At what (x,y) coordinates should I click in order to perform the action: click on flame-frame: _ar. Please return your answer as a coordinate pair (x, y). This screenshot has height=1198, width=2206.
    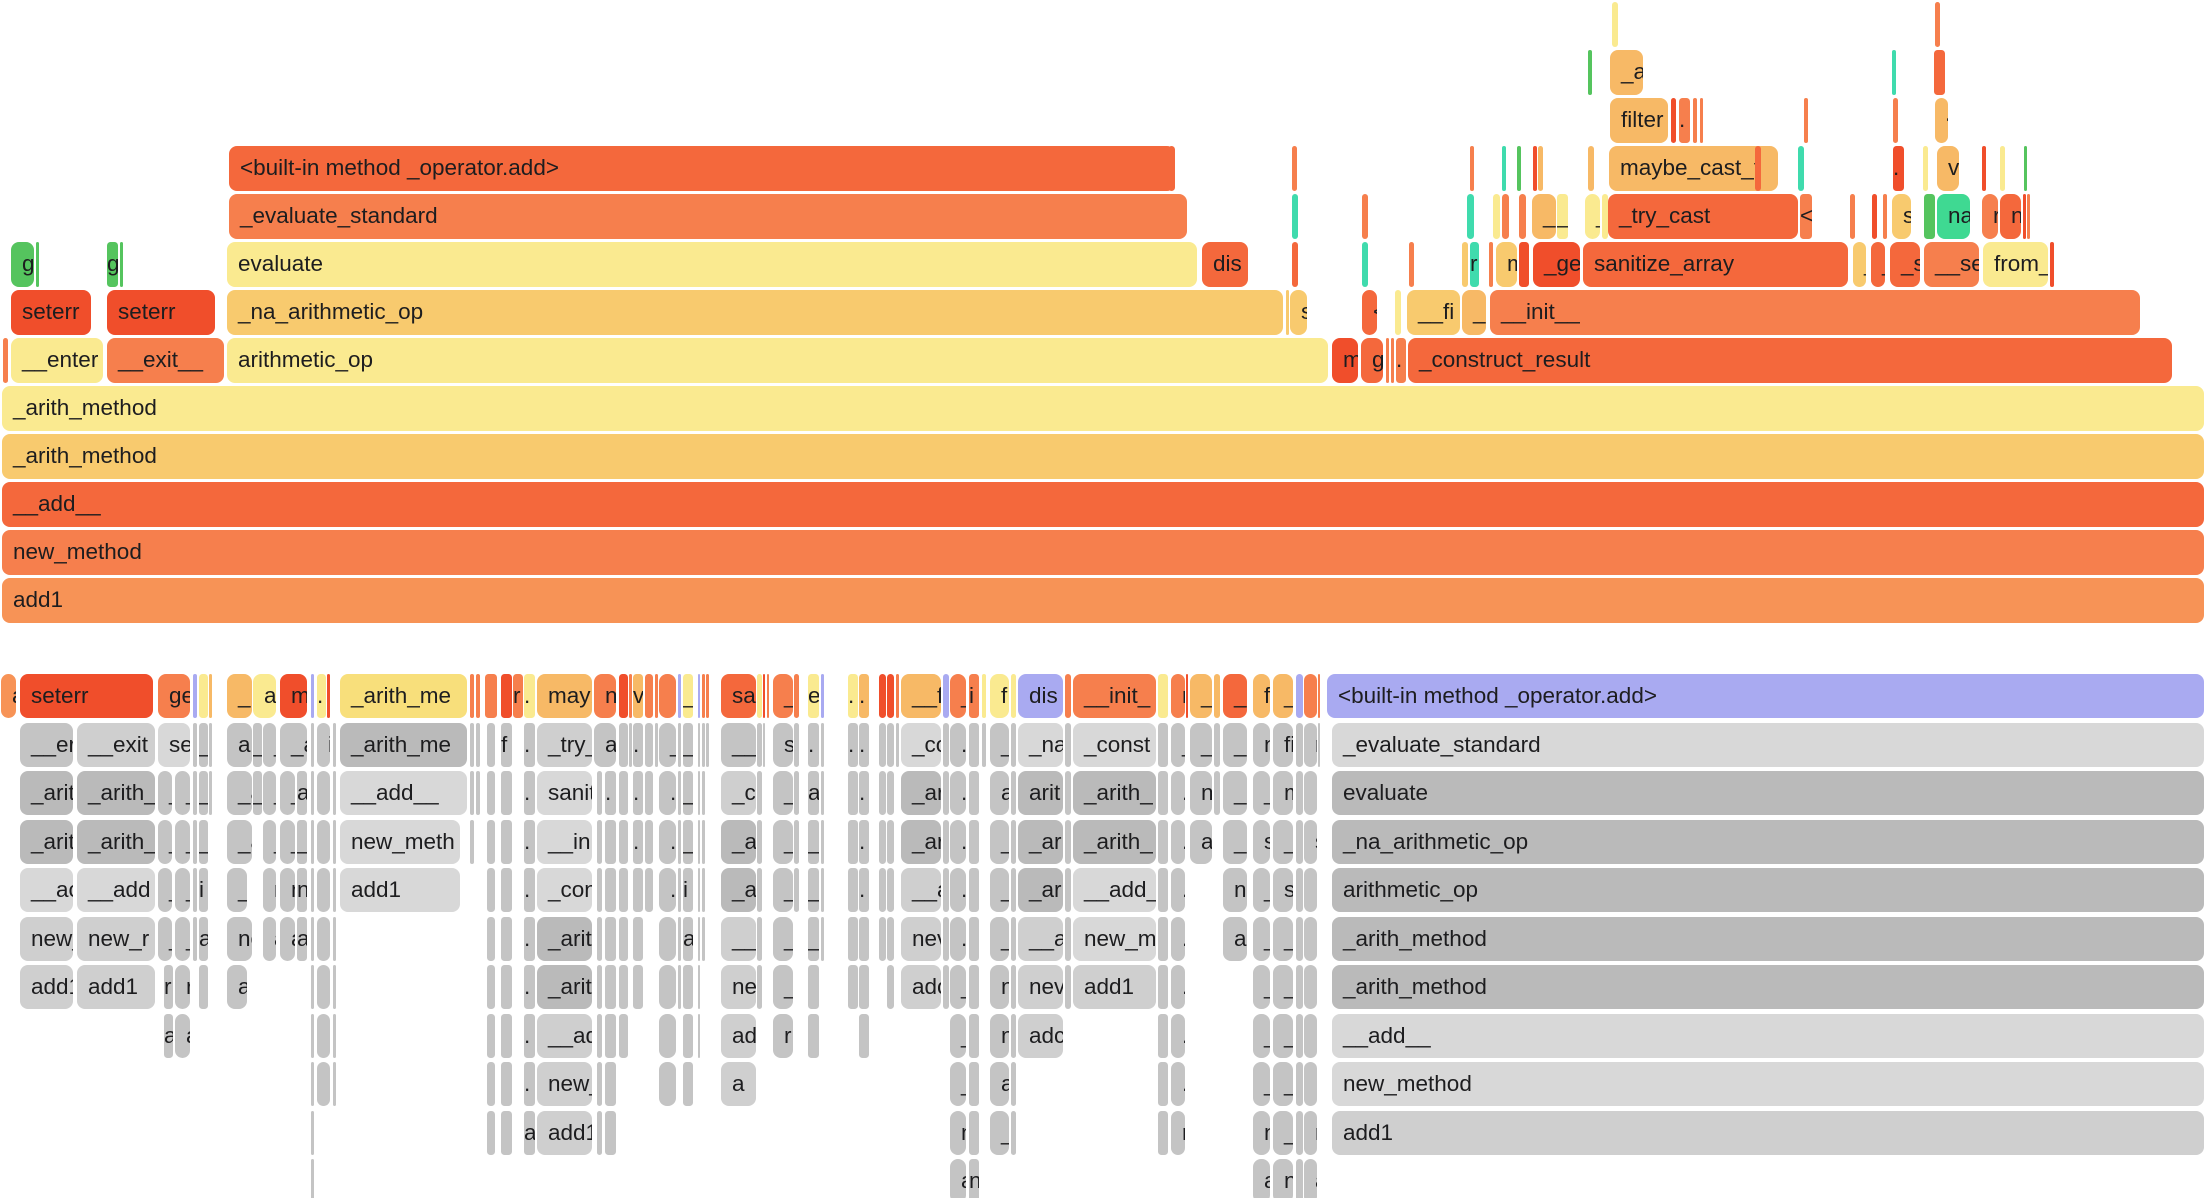
    Looking at the image, I should click on (921, 793).